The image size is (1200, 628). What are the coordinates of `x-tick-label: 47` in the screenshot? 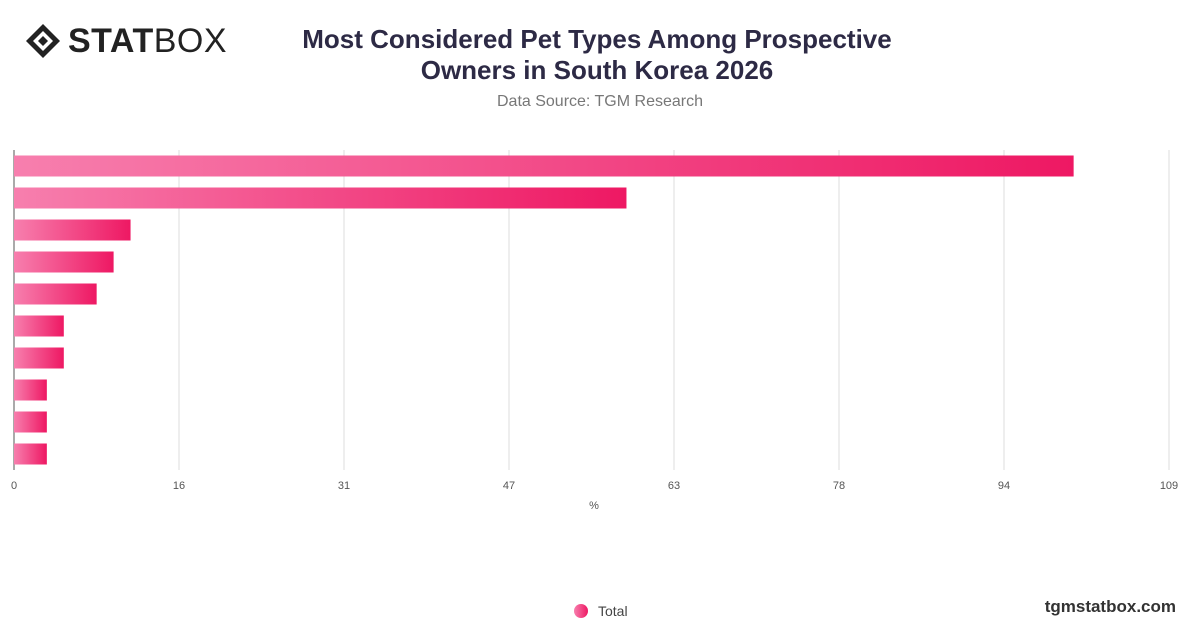 It's located at (509, 486).